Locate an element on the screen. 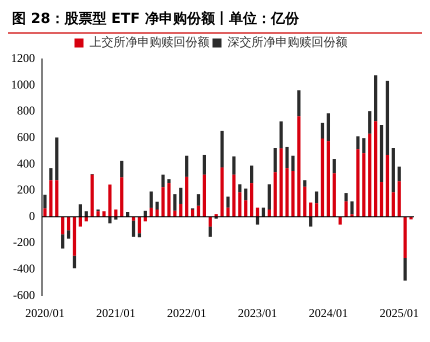 The width and height of the screenshot is (430, 342). x-tick-label: 2022/01 is located at coordinates (186, 313).